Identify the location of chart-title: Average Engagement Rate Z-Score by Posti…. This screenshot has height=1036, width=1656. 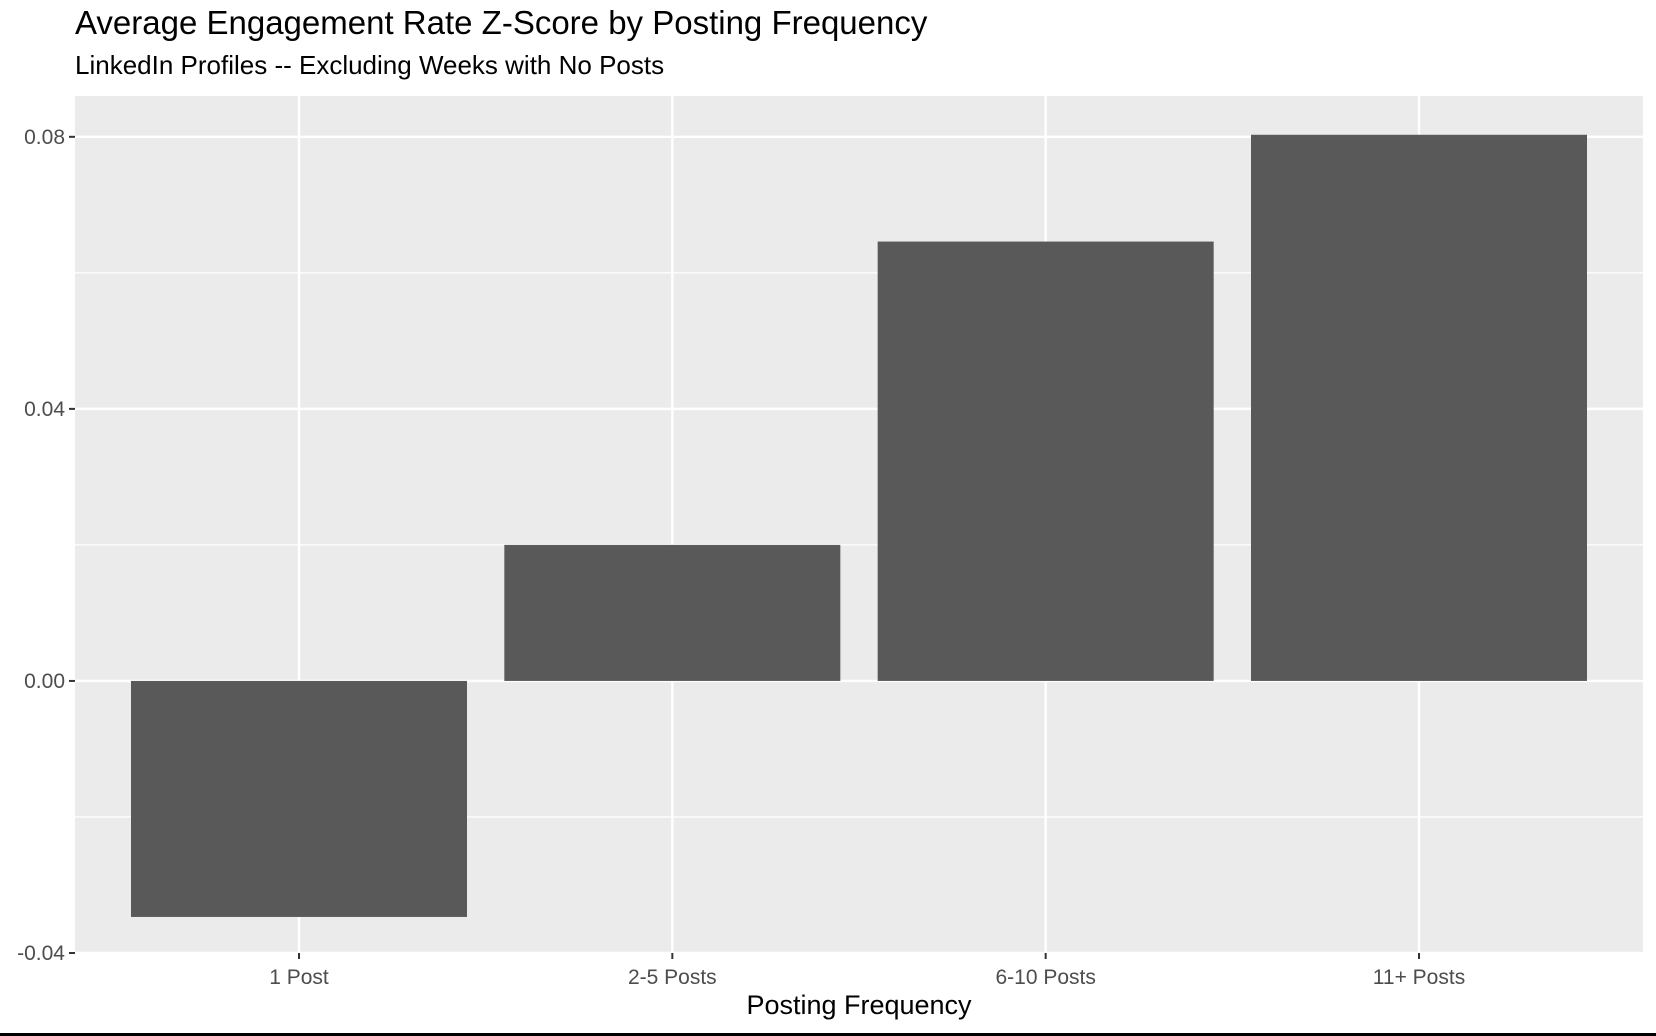
(501, 22).